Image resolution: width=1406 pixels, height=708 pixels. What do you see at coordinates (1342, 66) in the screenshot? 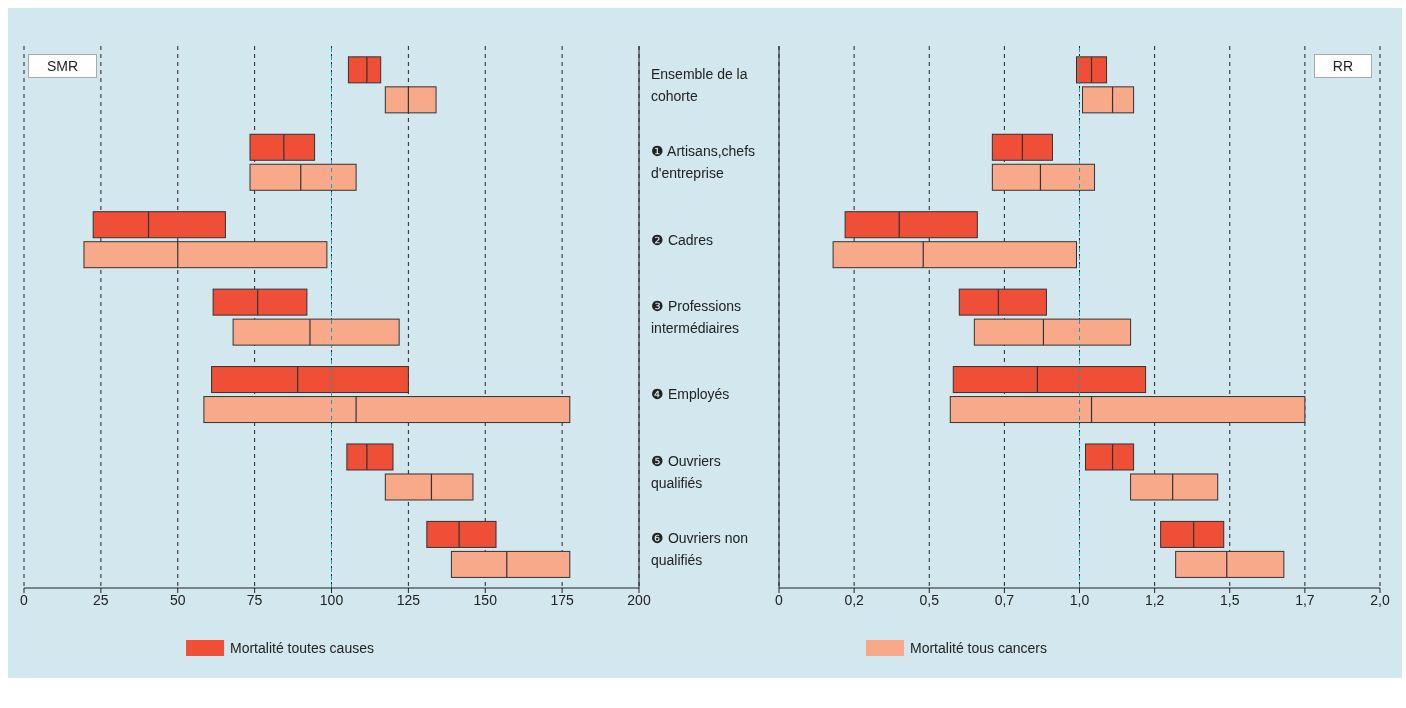
I see `x-axis-title: RR` at bounding box center [1342, 66].